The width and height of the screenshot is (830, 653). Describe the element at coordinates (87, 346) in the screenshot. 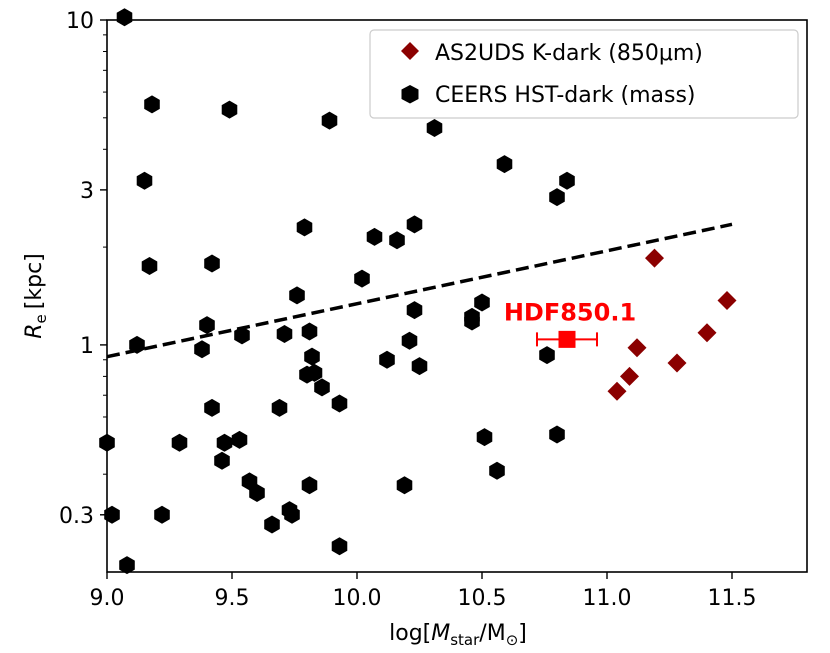

I see `y-tick-label: 1` at that location.